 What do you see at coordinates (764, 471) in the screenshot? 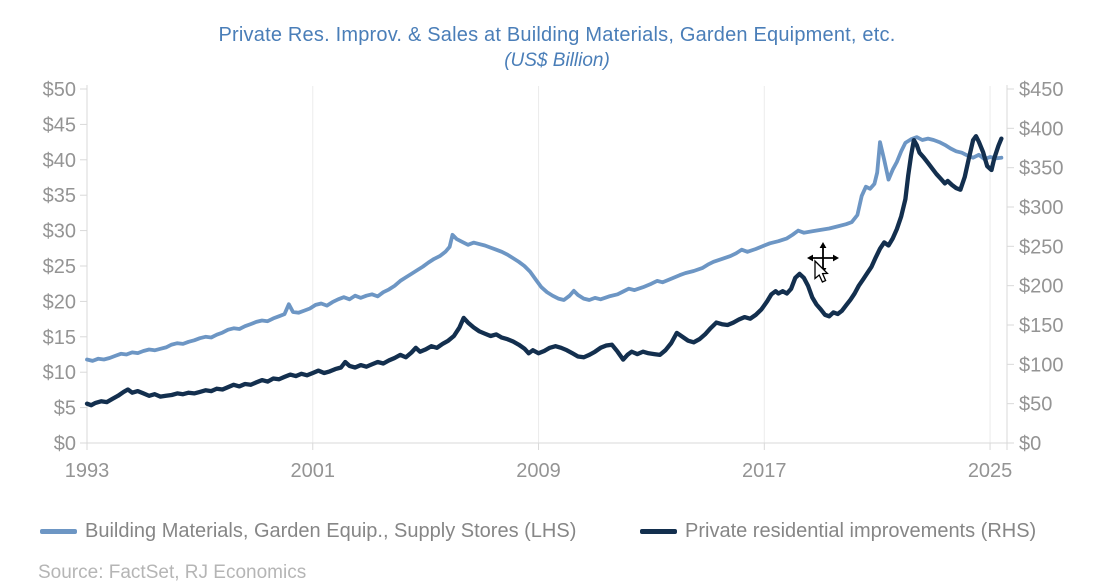
I see `x-axis-label: 2017` at bounding box center [764, 471].